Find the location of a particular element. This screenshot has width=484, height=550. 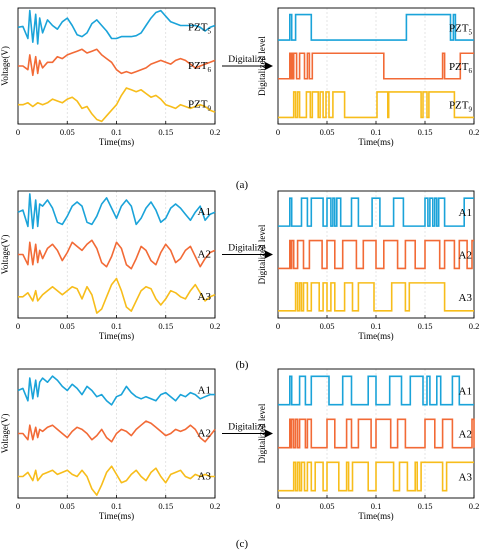

right-series-label: PZT5 is located at coordinates (461, 29).